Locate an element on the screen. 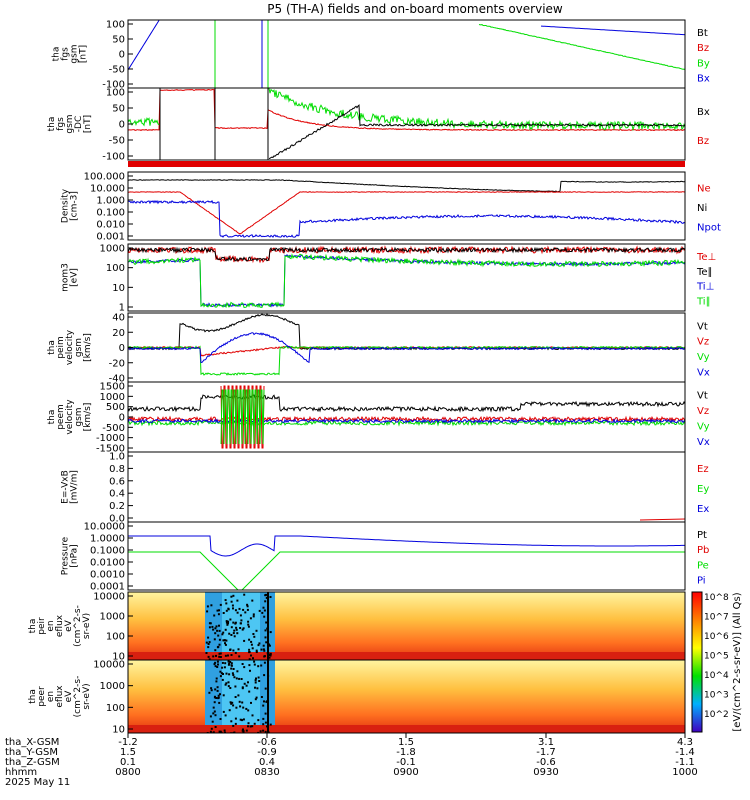  y-axis-label-line: peim is located at coordinates (61, 347).